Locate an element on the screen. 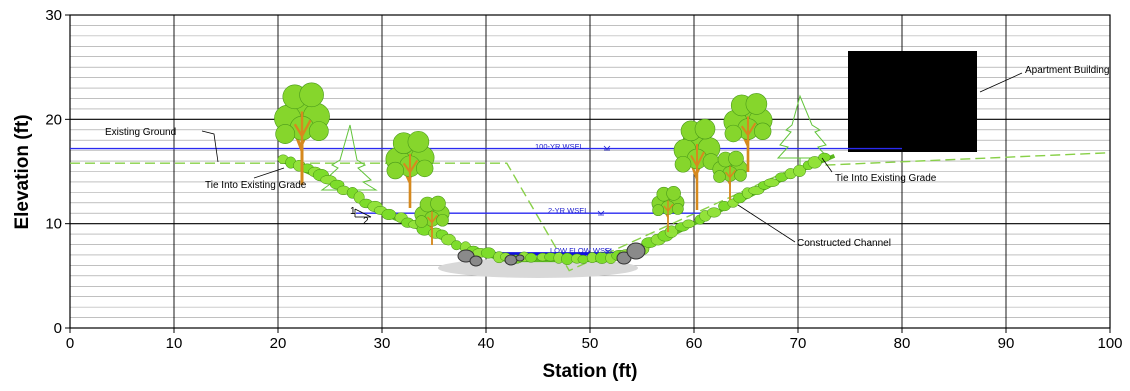  left-tie-in-leader is located at coordinates (269, 173).